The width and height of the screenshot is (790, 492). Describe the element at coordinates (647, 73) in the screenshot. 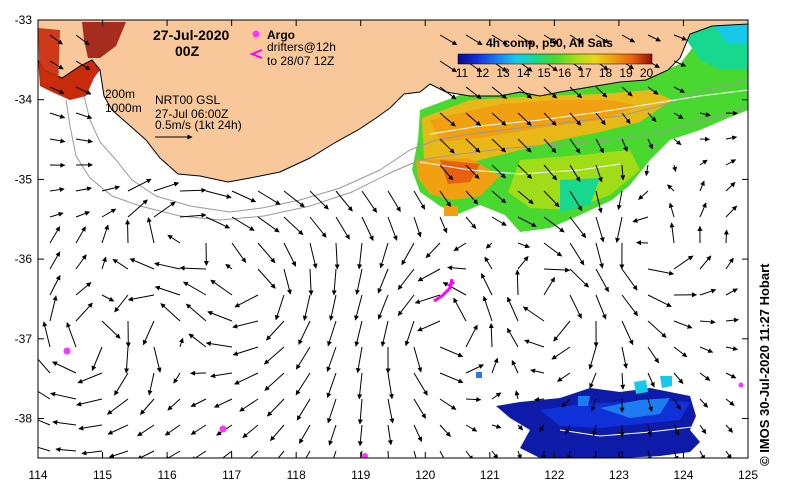

I see `colorbar-tick-label: 20` at that location.